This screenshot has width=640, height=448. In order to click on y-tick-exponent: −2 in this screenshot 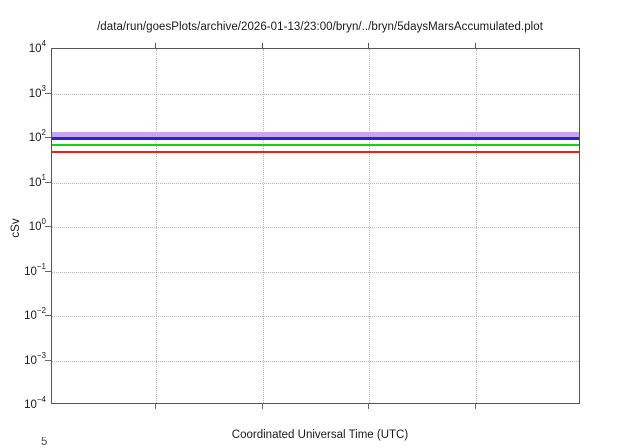, I will do `click(41, 310)`.